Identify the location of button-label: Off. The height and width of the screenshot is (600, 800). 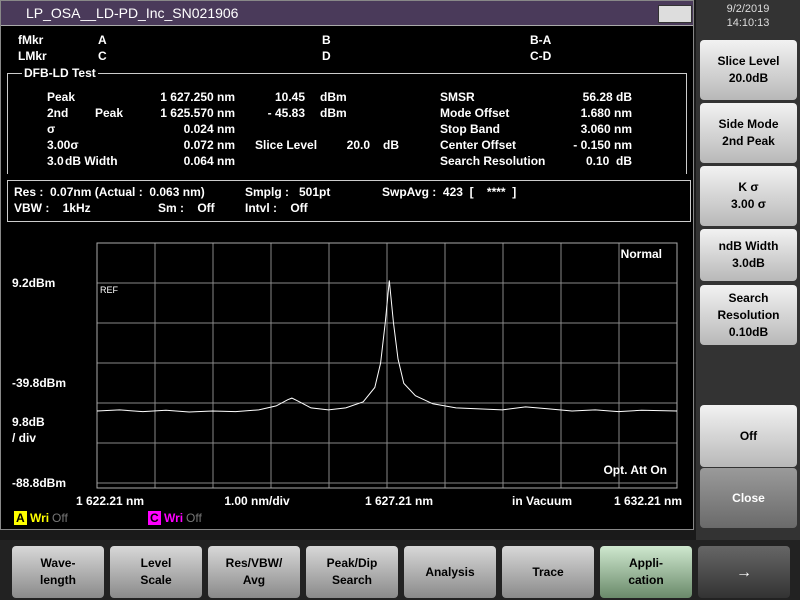
(748, 435).